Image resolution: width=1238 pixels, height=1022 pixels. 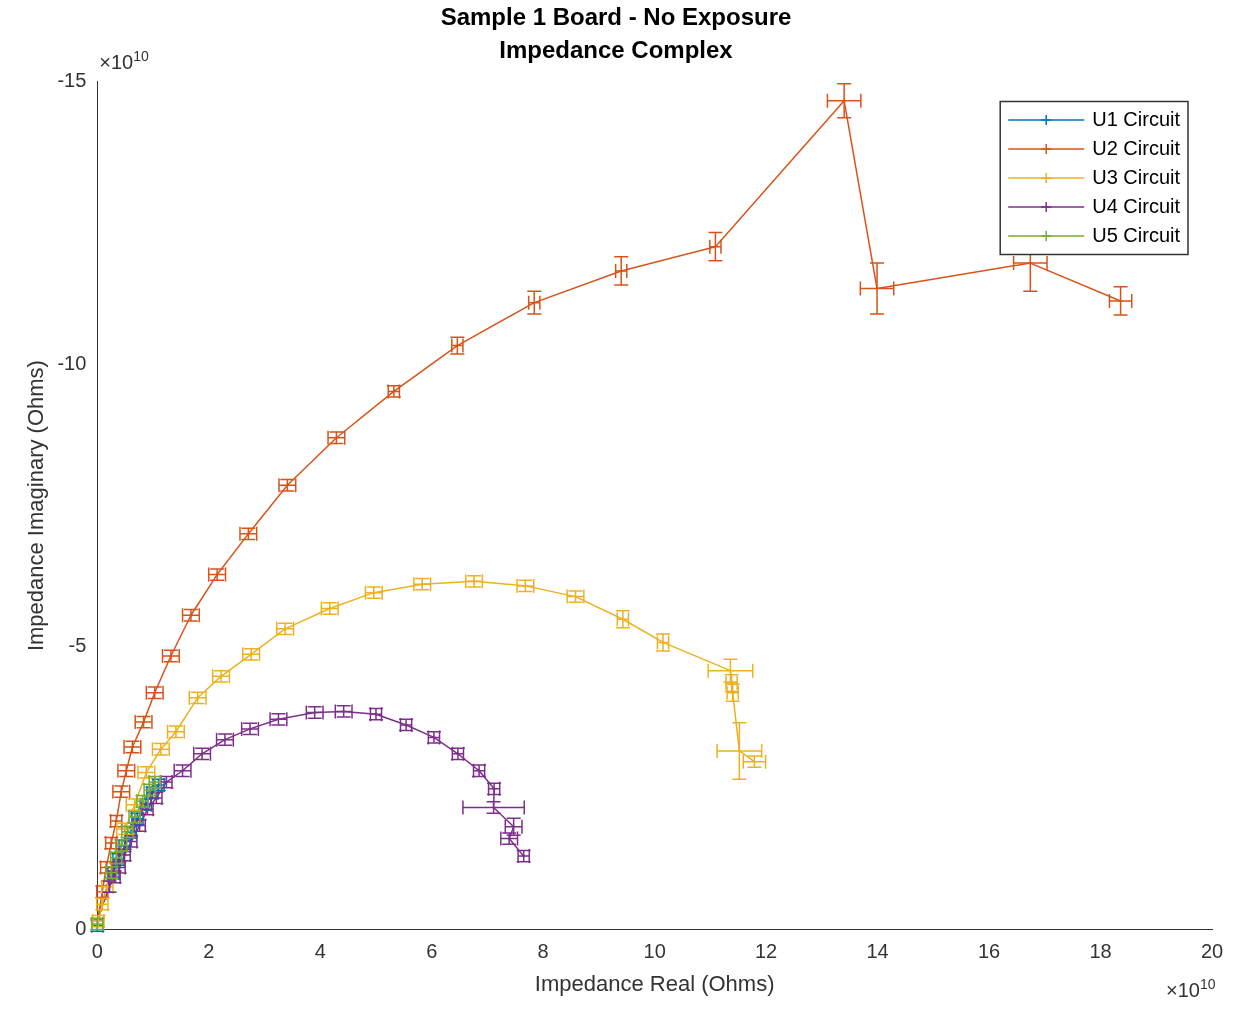 I want to click on chart-title: Sample 1 Board - No Exposure, so click(x=616, y=17).